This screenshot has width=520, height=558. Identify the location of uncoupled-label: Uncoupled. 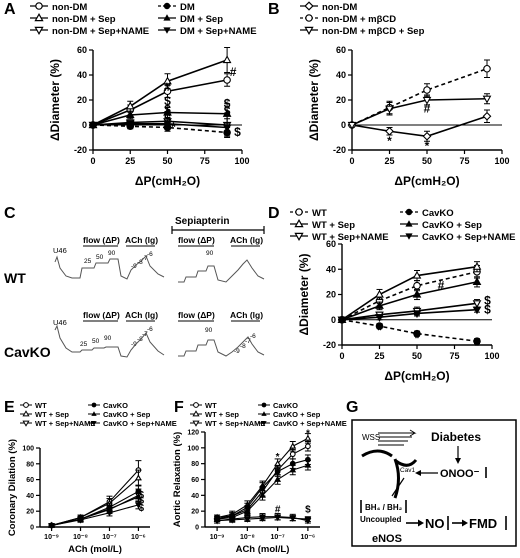
(380, 519).